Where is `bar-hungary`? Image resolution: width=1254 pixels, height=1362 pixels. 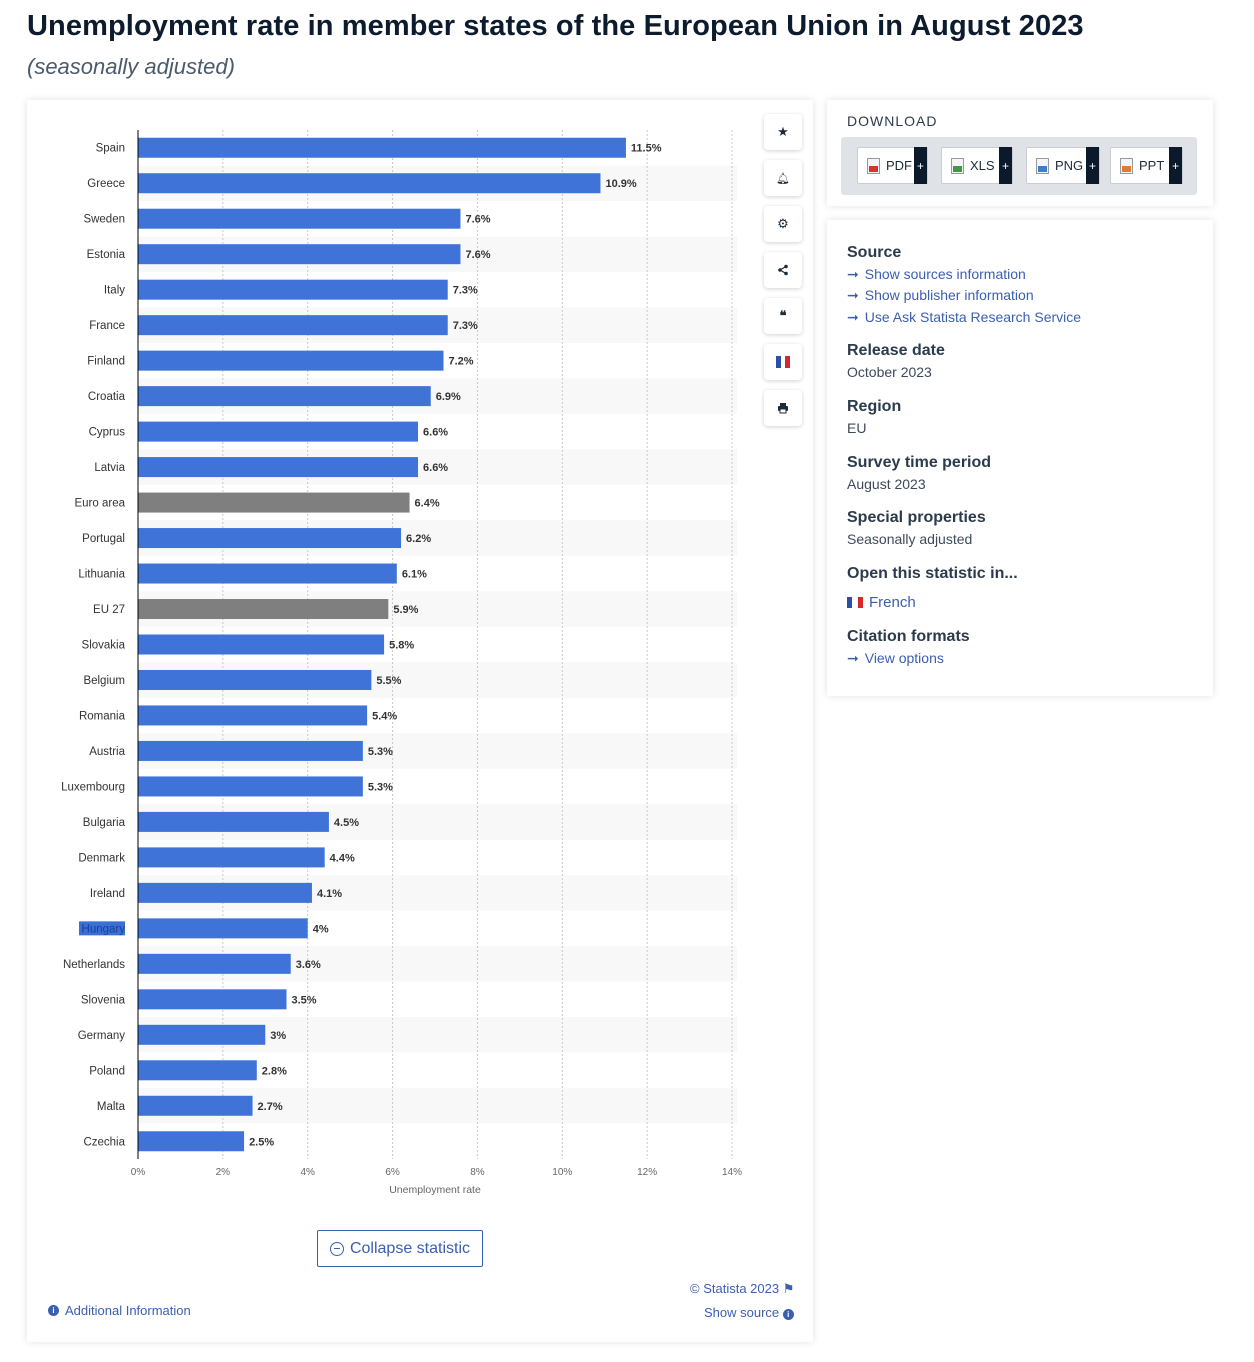
bar-hungary is located at coordinates (223, 928).